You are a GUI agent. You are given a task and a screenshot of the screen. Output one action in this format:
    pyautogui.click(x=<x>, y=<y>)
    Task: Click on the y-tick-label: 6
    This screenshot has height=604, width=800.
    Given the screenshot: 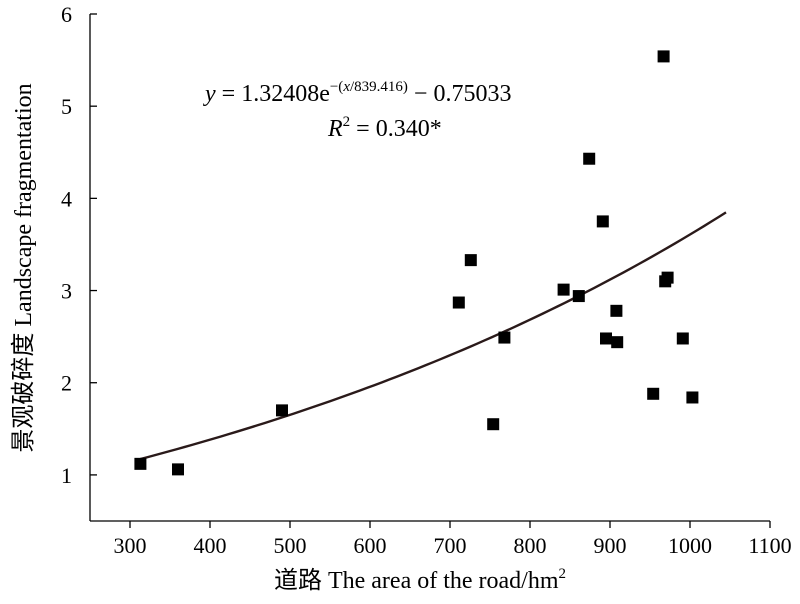 What is the action you would take?
    pyautogui.click(x=66, y=14)
    